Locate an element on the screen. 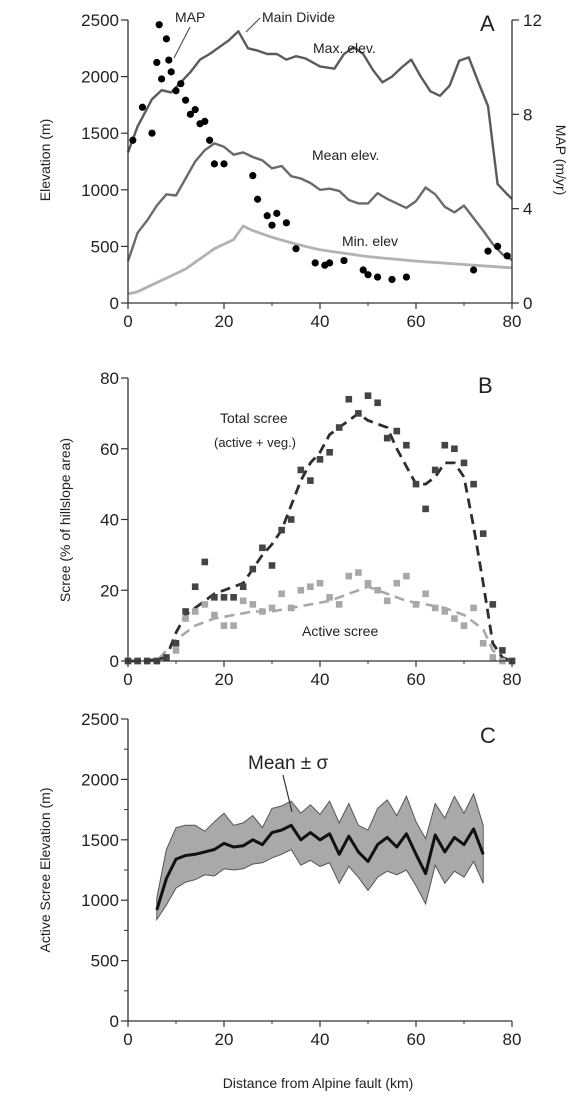 This screenshot has height=1104, width=570. panel-c-x-tick-label: 20 is located at coordinates (224, 1039).